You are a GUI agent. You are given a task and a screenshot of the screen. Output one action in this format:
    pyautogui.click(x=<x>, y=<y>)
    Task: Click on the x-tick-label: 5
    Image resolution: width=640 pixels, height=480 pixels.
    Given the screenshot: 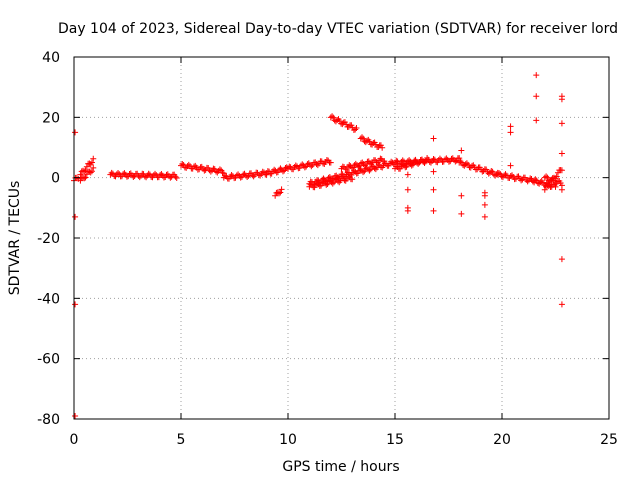 What is the action you would take?
    pyautogui.click(x=181, y=440)
    